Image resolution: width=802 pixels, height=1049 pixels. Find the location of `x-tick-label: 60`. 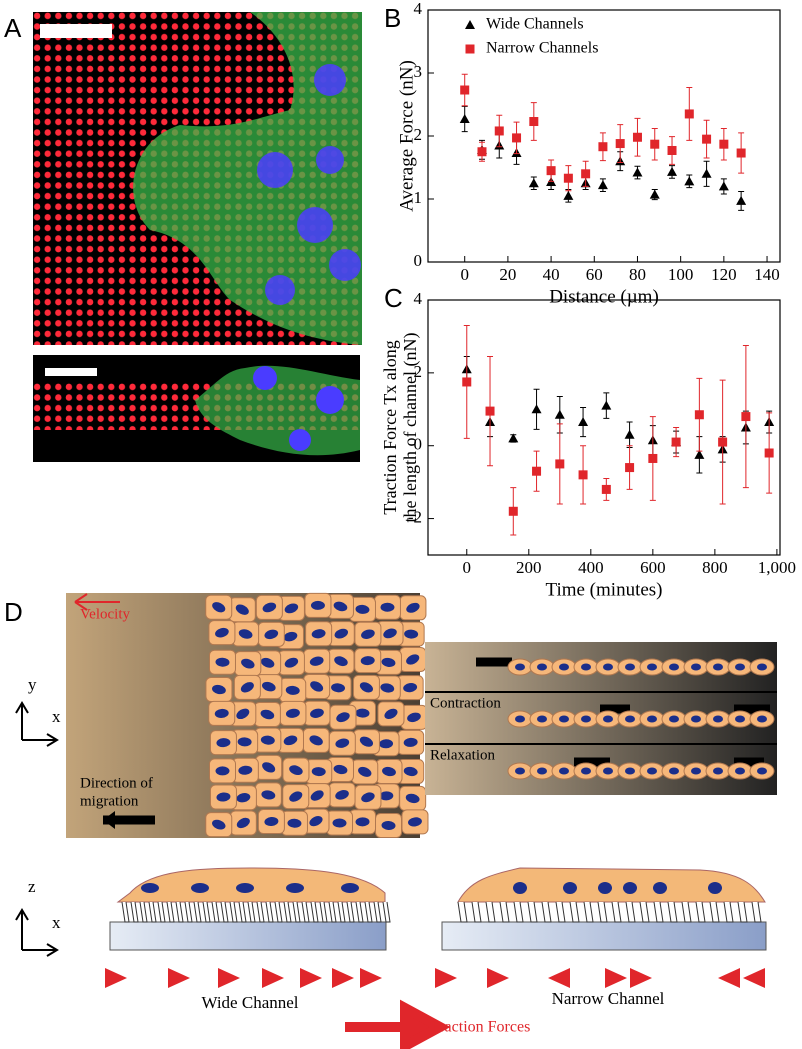

x-tick-label: 60 is located at coordinates (594, 274).